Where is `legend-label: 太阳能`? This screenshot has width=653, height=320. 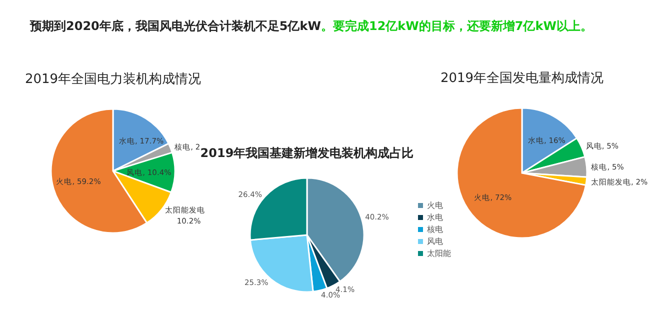
legend-label: 太阳能 is located at coordinates (439, 253).